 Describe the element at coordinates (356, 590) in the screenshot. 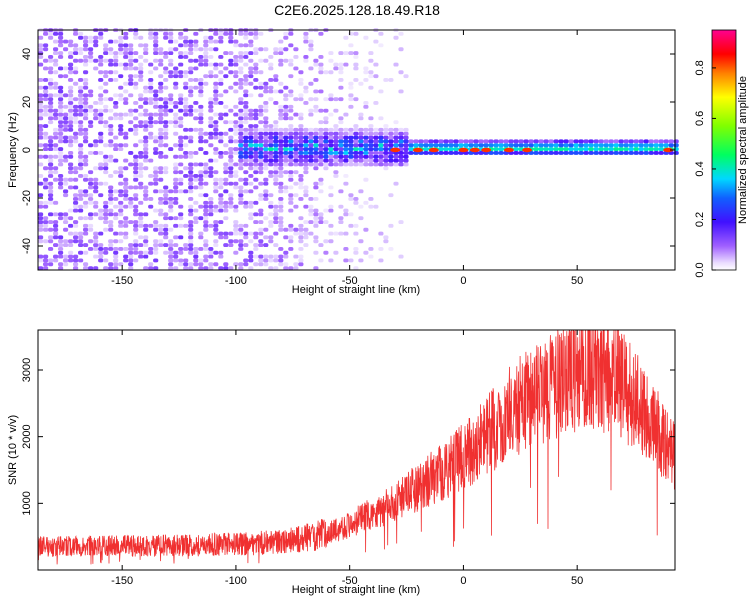

I see `snr-xlabel: Height of straight line (km)` at that location.